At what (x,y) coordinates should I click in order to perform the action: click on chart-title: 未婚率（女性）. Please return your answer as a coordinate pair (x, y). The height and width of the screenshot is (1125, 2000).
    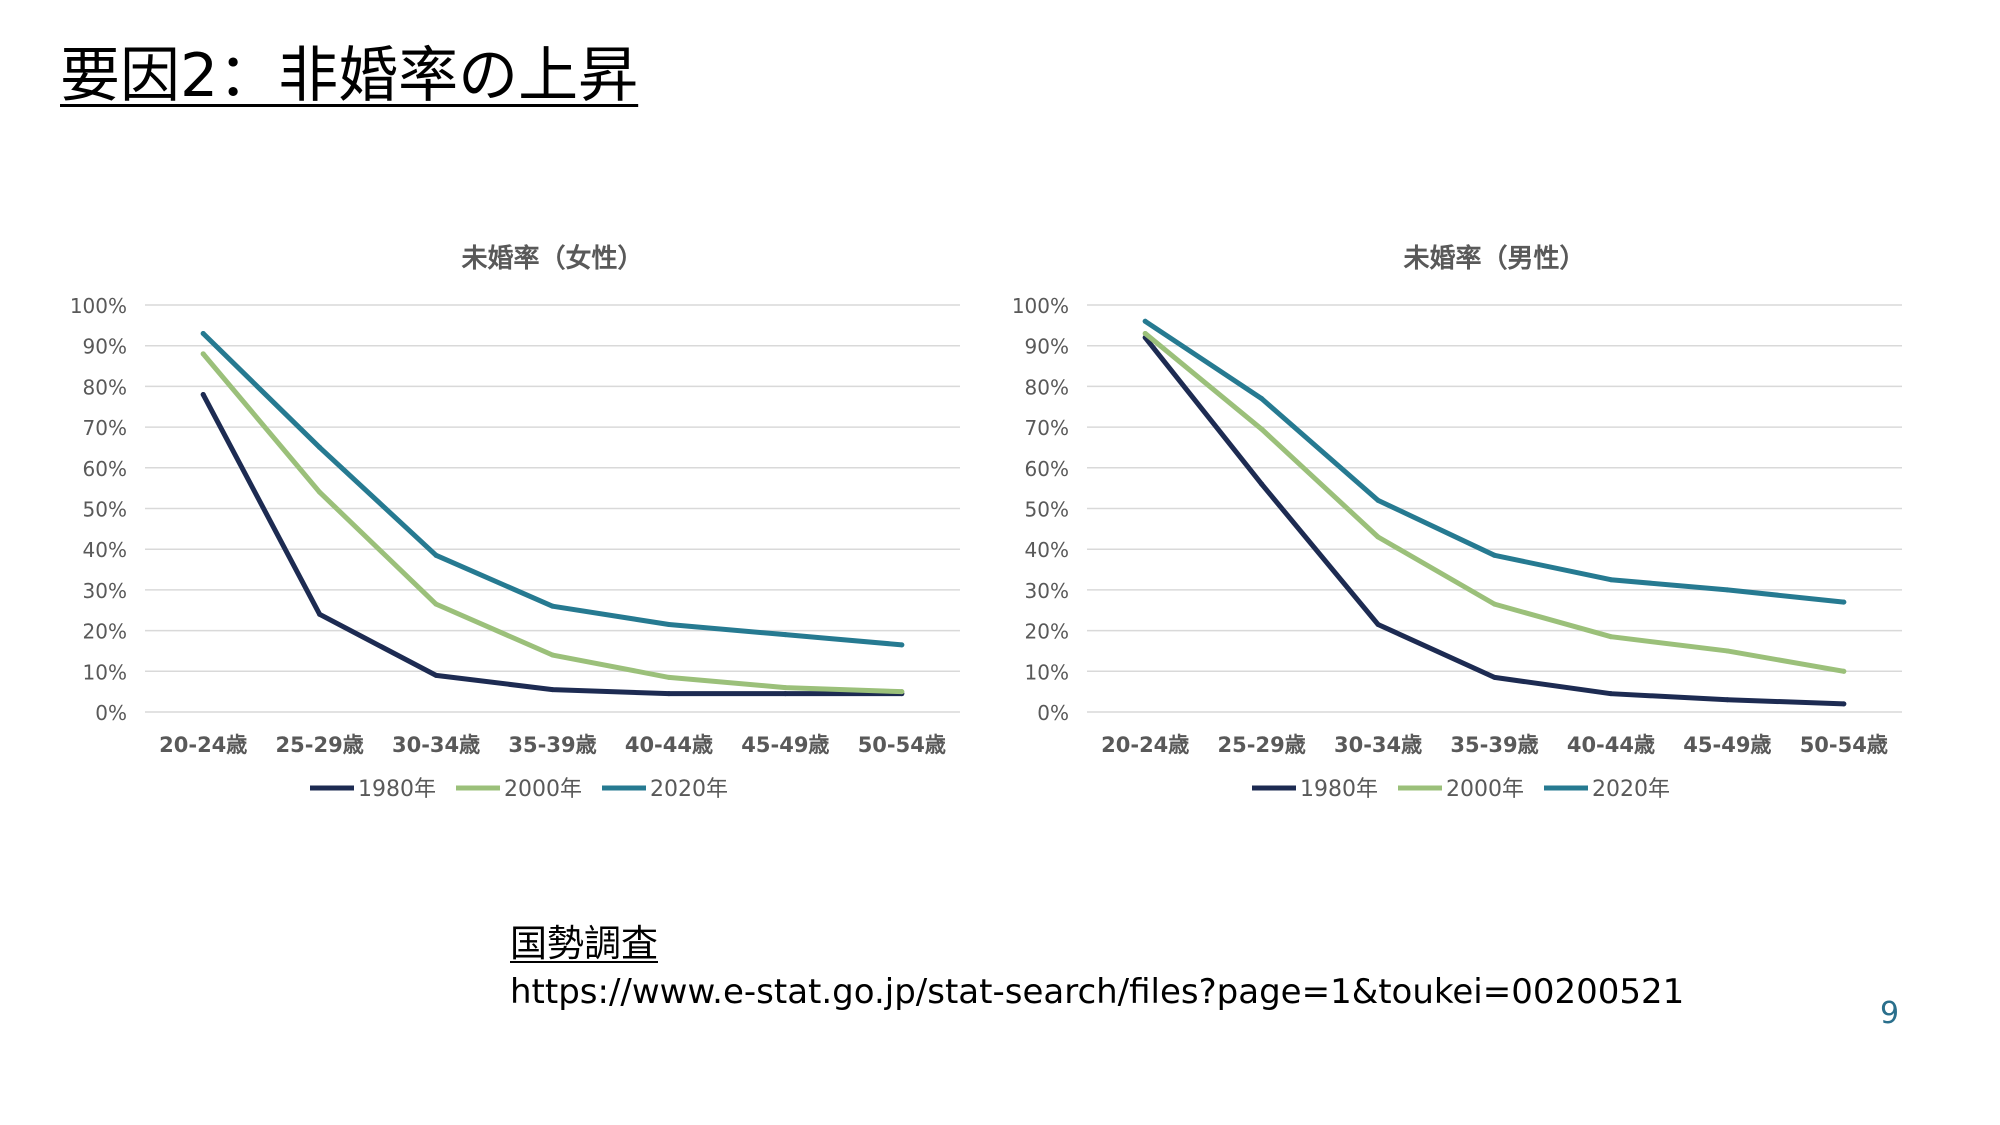
    Looking at the image, I should click on (552, 258).